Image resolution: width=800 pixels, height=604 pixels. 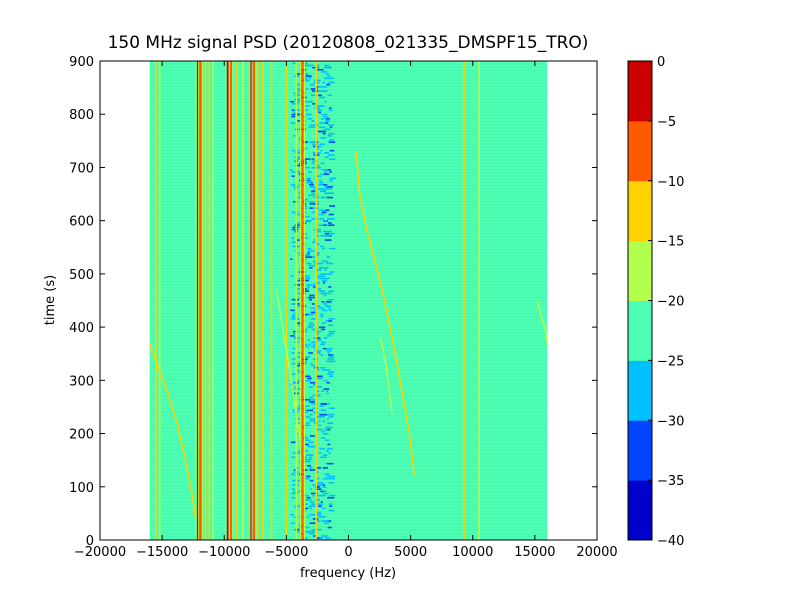 I want to click on colorbar: −40 −35 −30 −25 −20 −15 −10 −5 0, so click(x=655, y=302).